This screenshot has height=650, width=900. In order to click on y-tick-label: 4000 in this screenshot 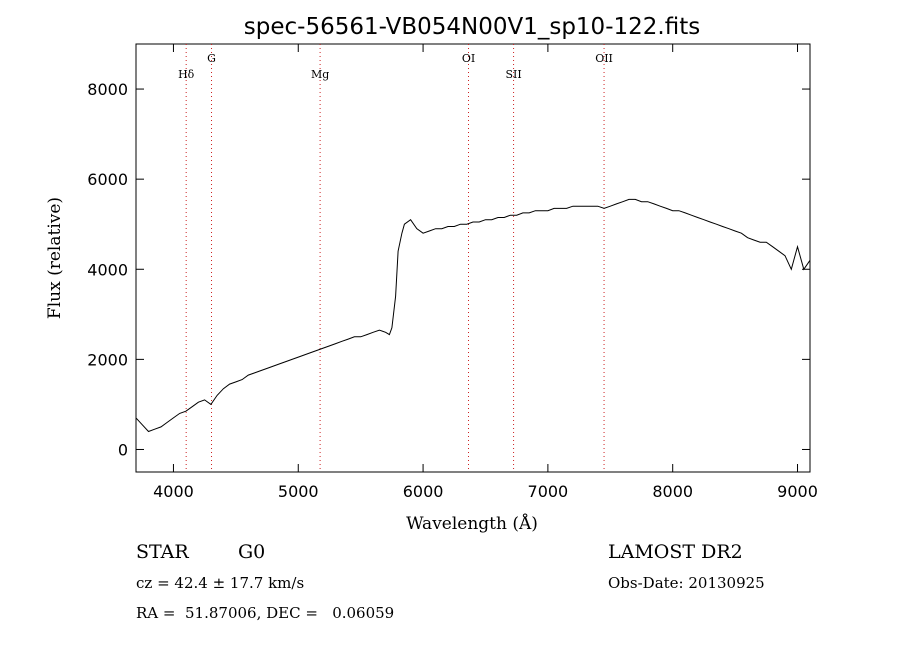, I will do `click(107, 269)`.